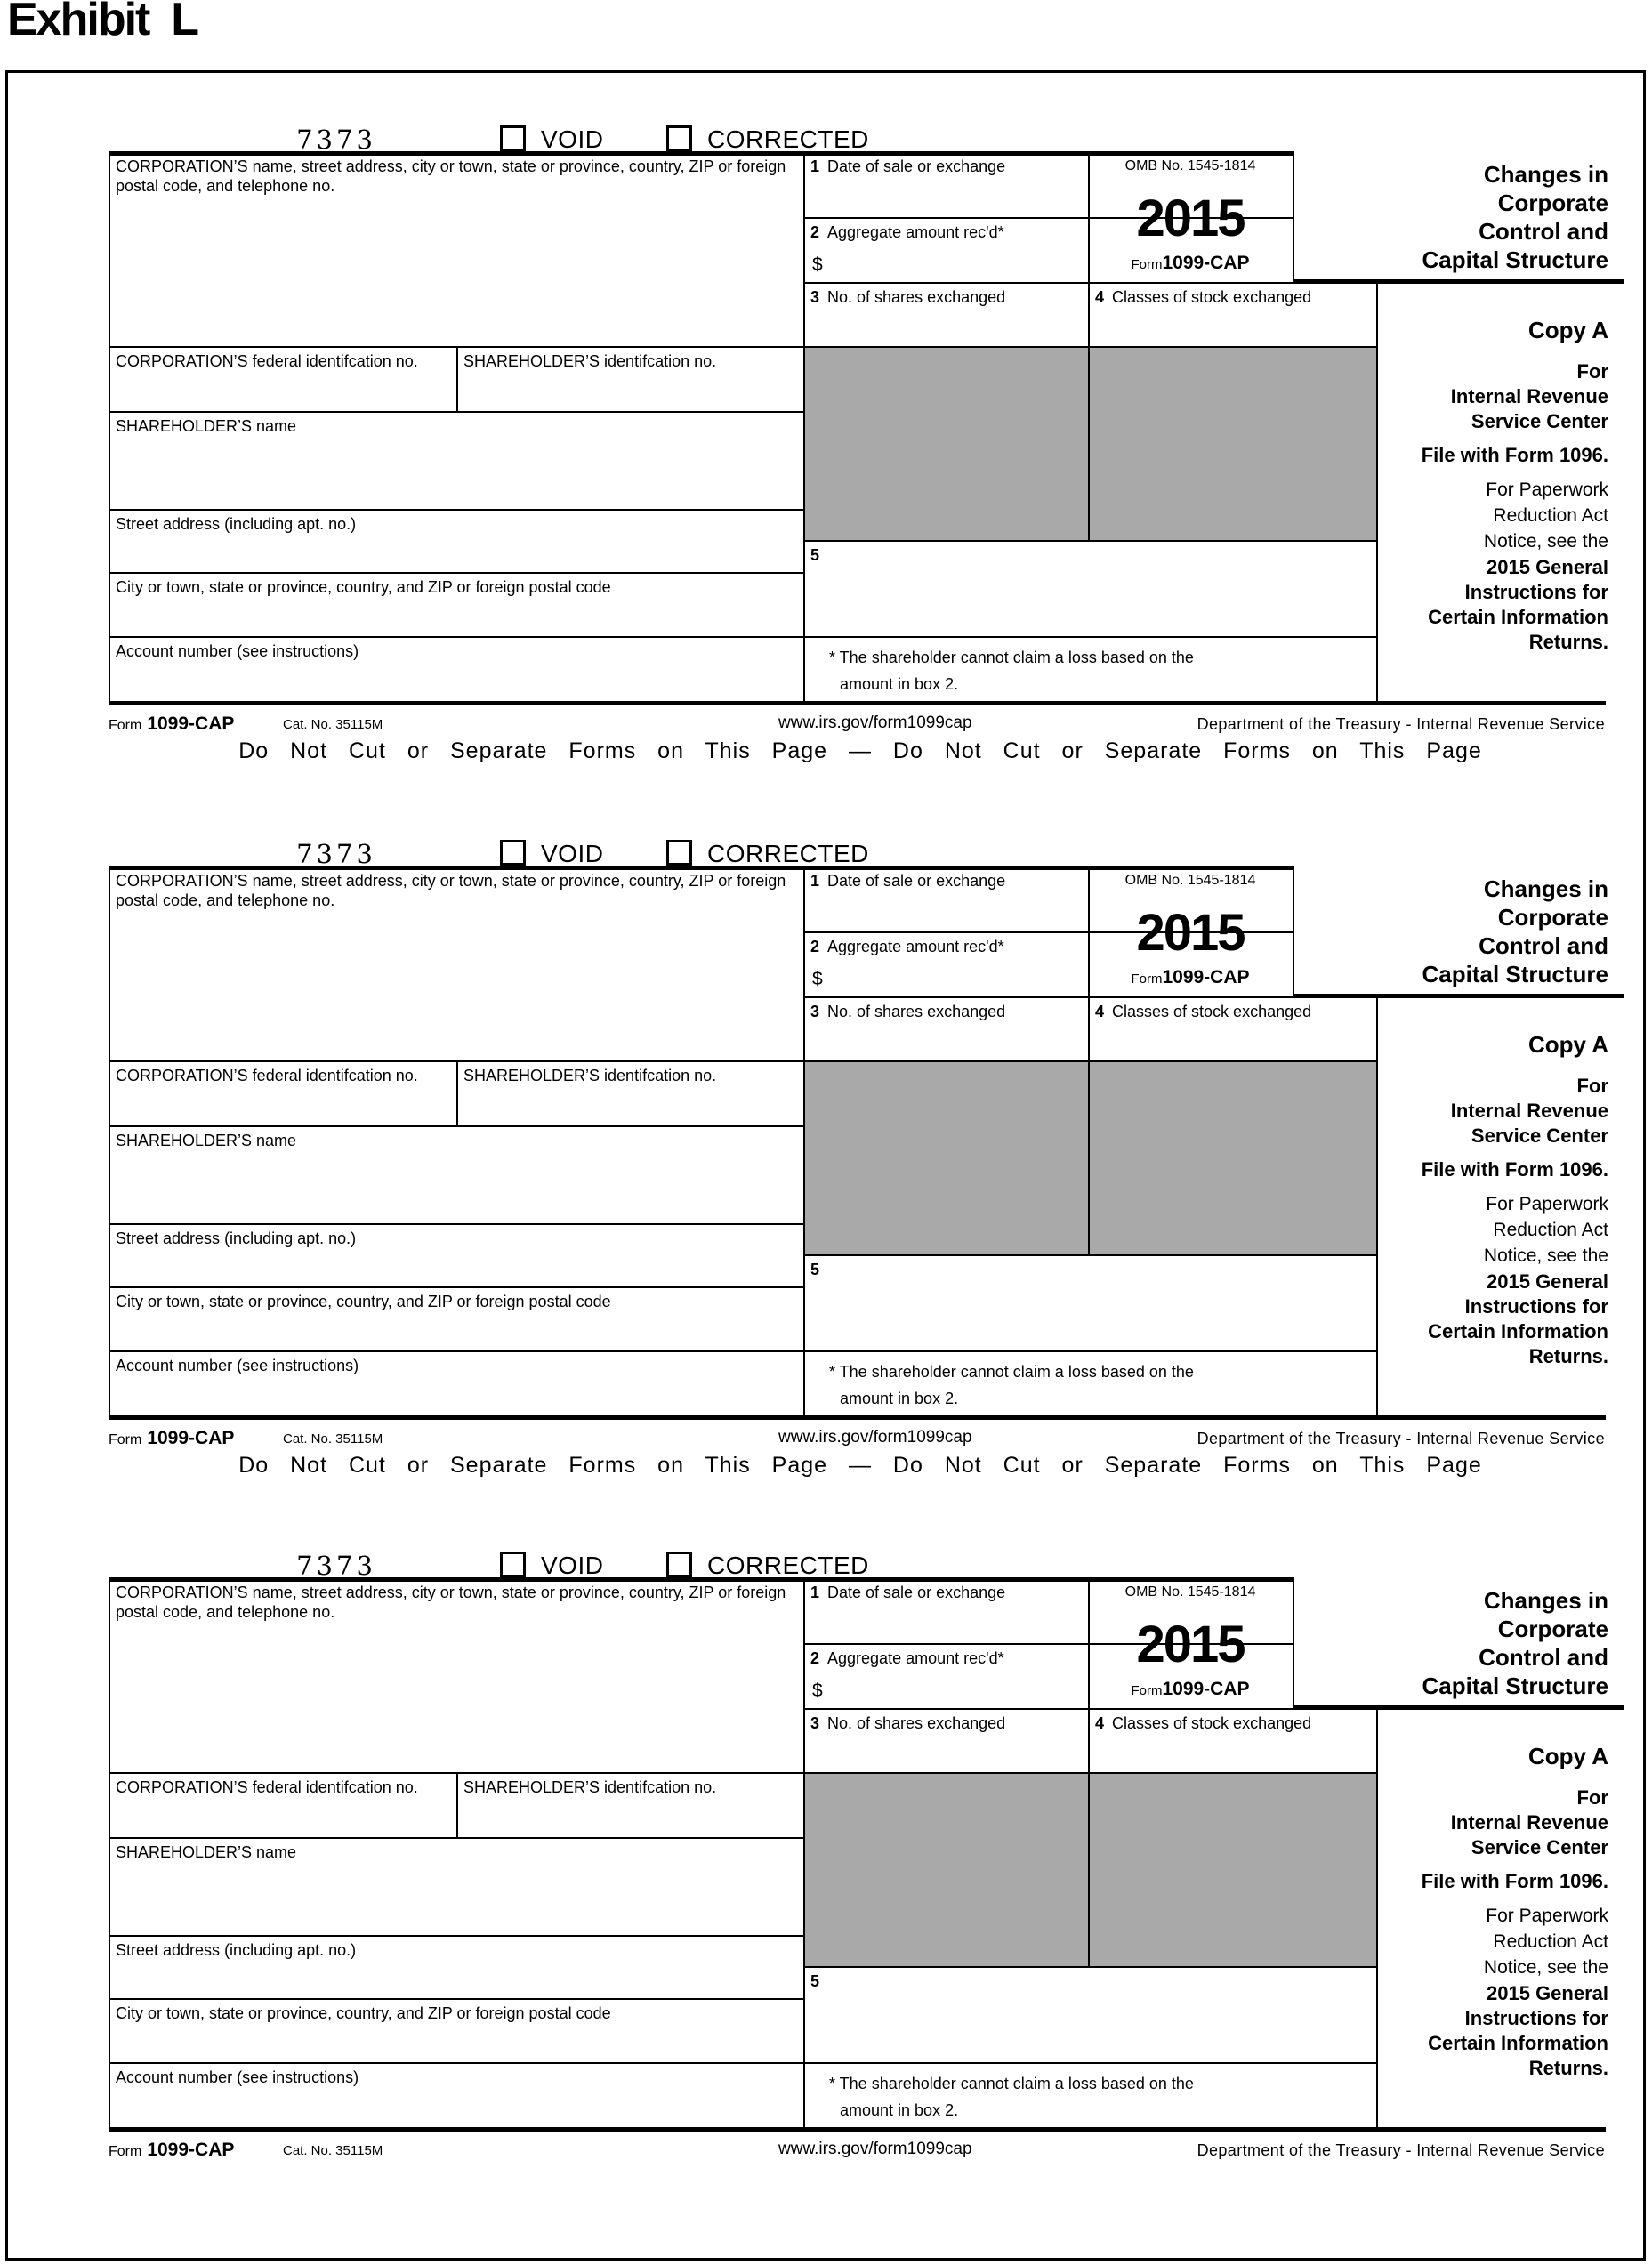 The height and width of the screenshot is (2265, 1652). I want to click on box5-label: 5, so click(818, 555).